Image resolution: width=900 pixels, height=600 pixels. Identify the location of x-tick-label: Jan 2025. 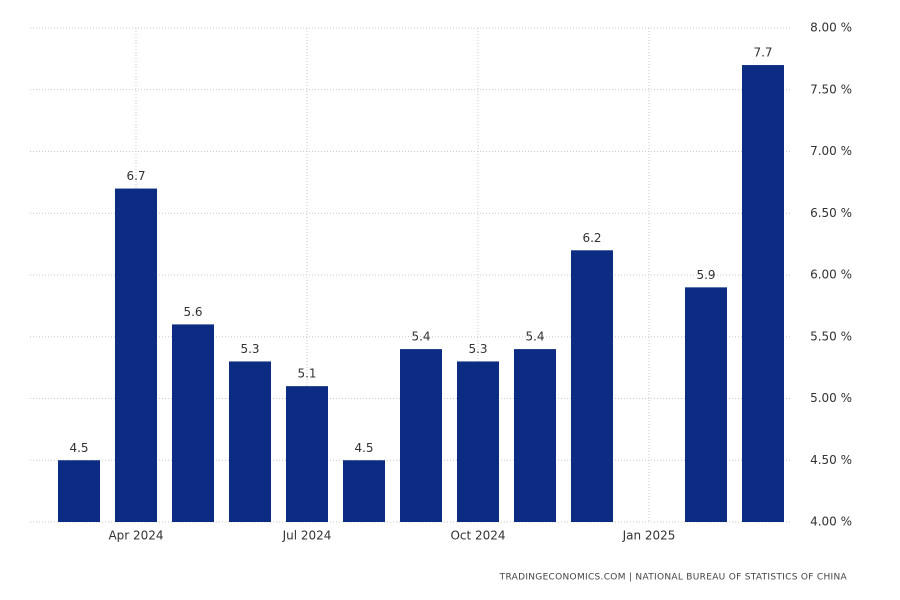
(649, 536).